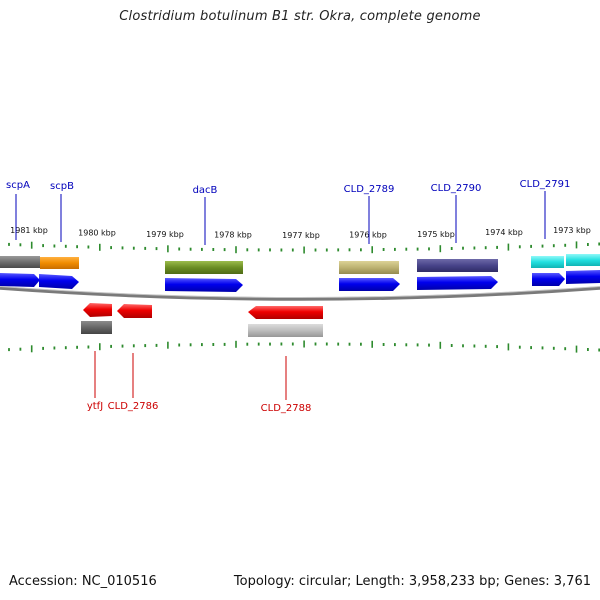 Image resolution: width=600 pixels, height=600 pixels. I want to click on gene-label: CLD_2786, so click(133, 406).